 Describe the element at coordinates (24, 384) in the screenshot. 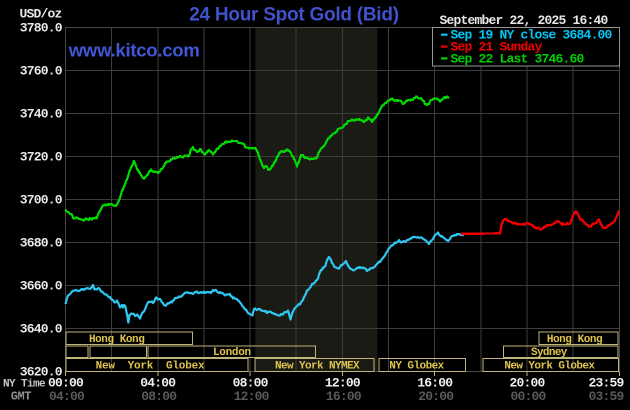

I see `svg-text: NY Time` at that location.